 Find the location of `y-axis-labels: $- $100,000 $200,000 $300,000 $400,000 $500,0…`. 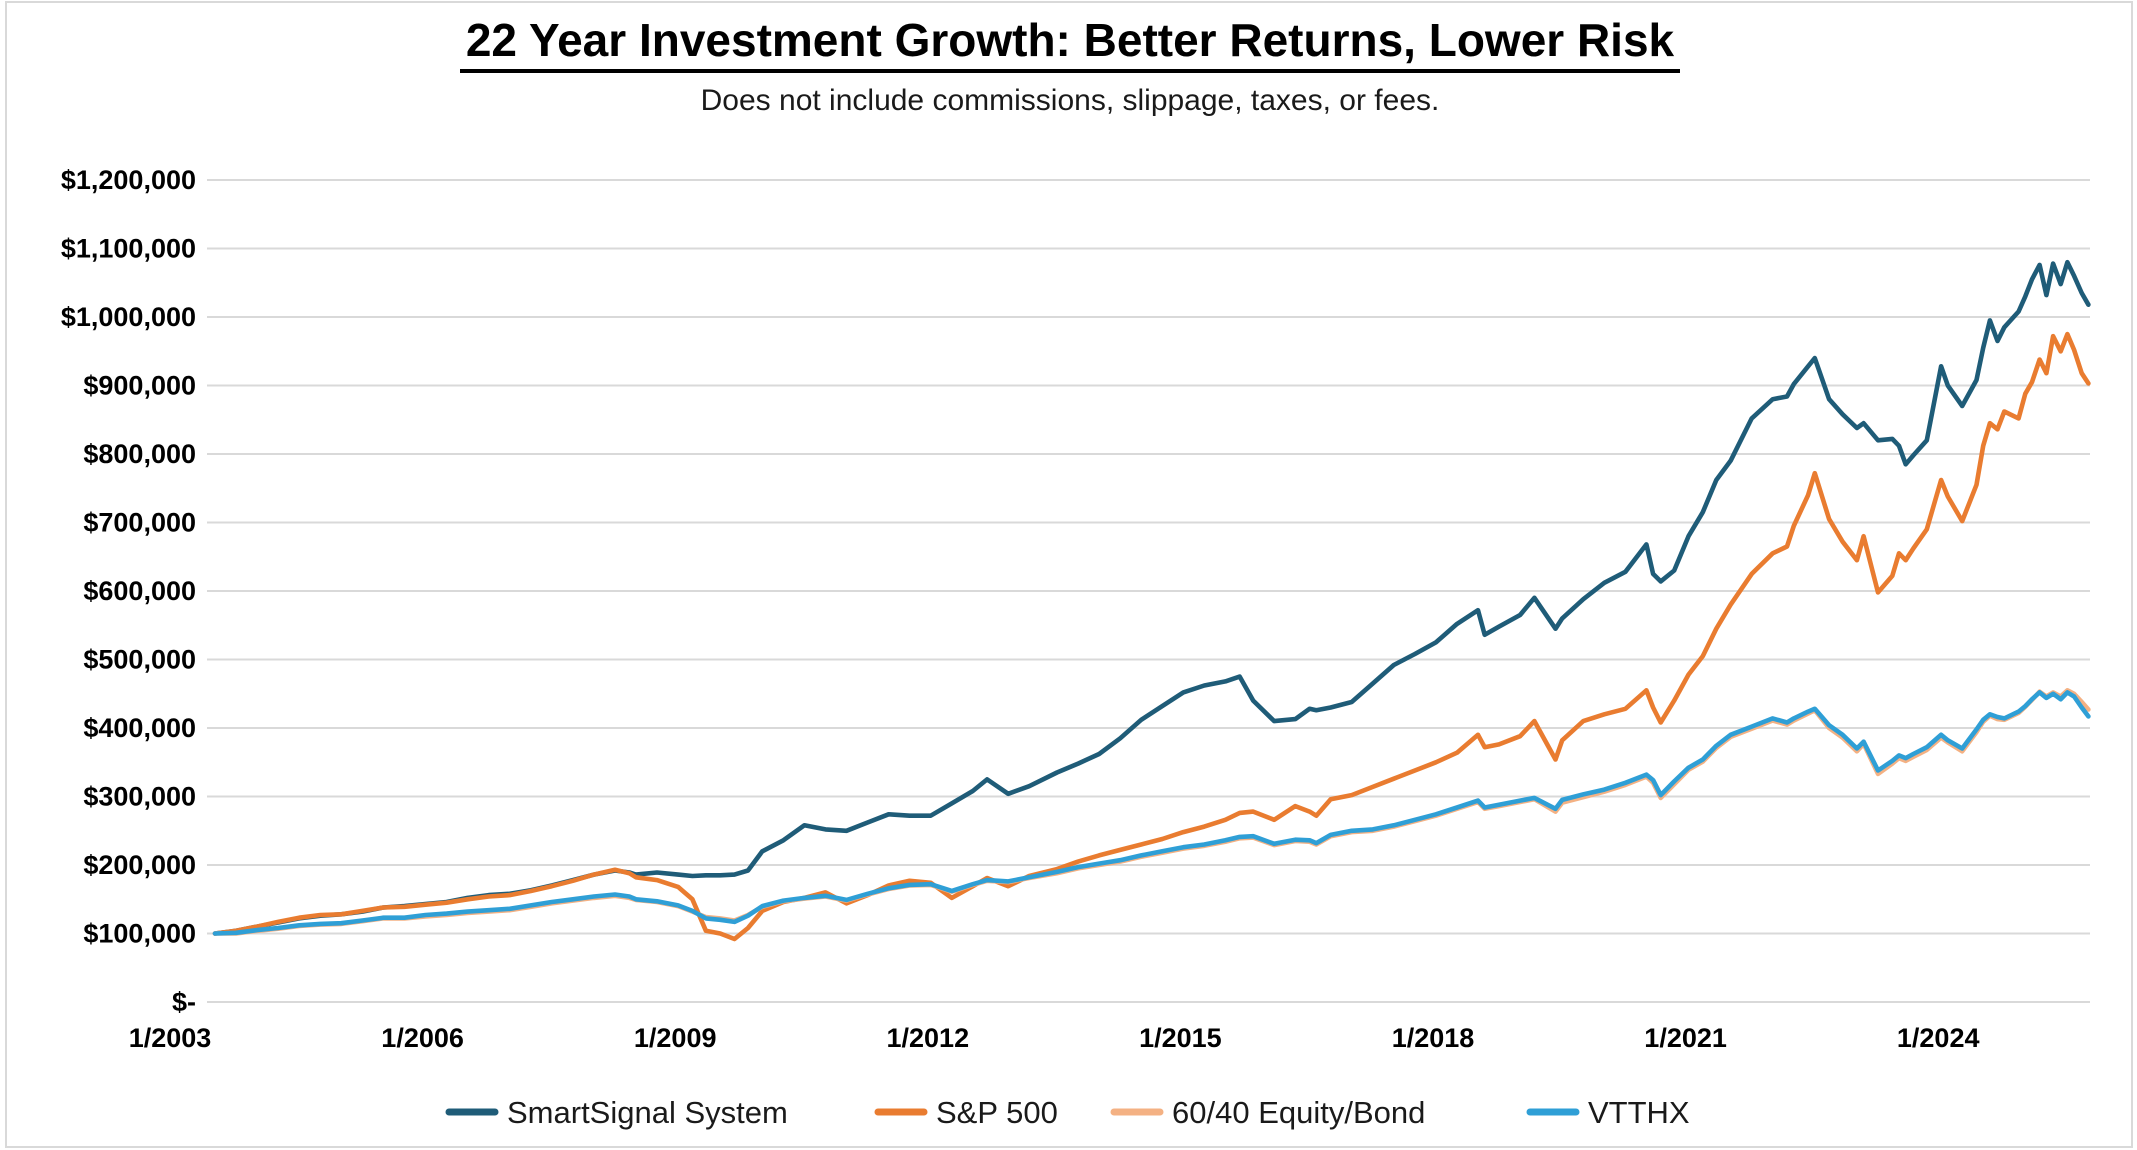

y-axis-labels: $- $100,000 $200,000 $300,000 $400,000 $500,0… is located at coordinates (128, 591).